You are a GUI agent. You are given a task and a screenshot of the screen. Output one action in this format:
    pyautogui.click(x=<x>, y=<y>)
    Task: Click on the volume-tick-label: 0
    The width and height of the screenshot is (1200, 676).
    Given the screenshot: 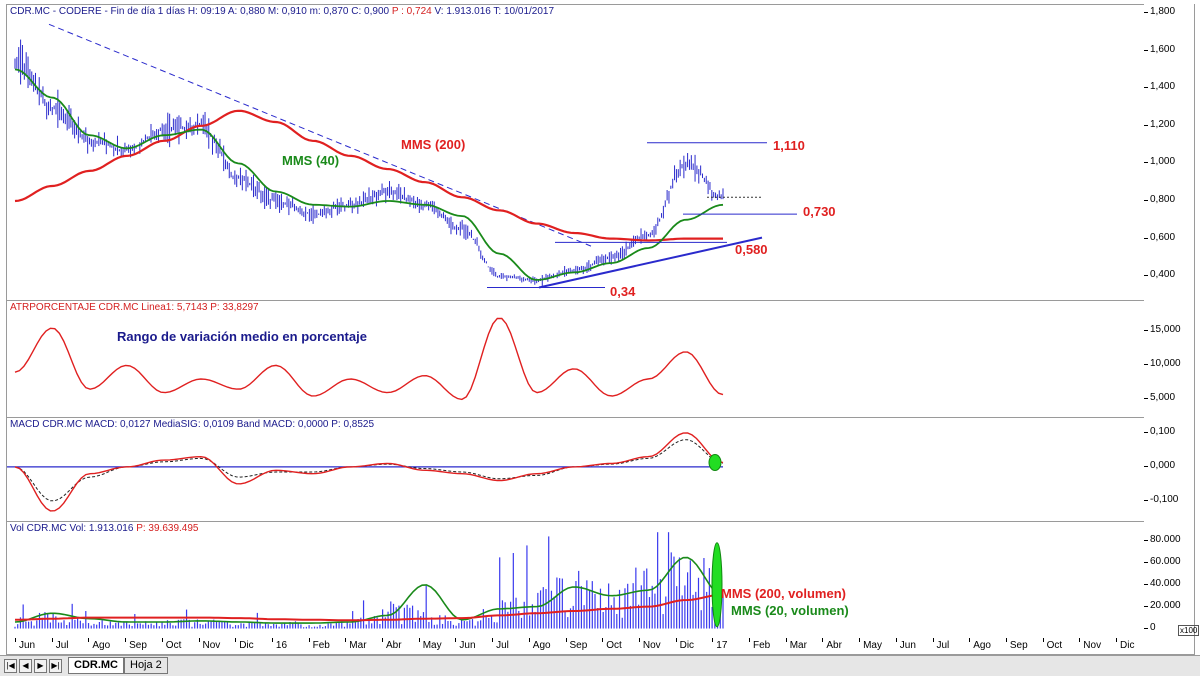 What is the action you would take?
    pyautogui.click(x=1150, y=627)
    